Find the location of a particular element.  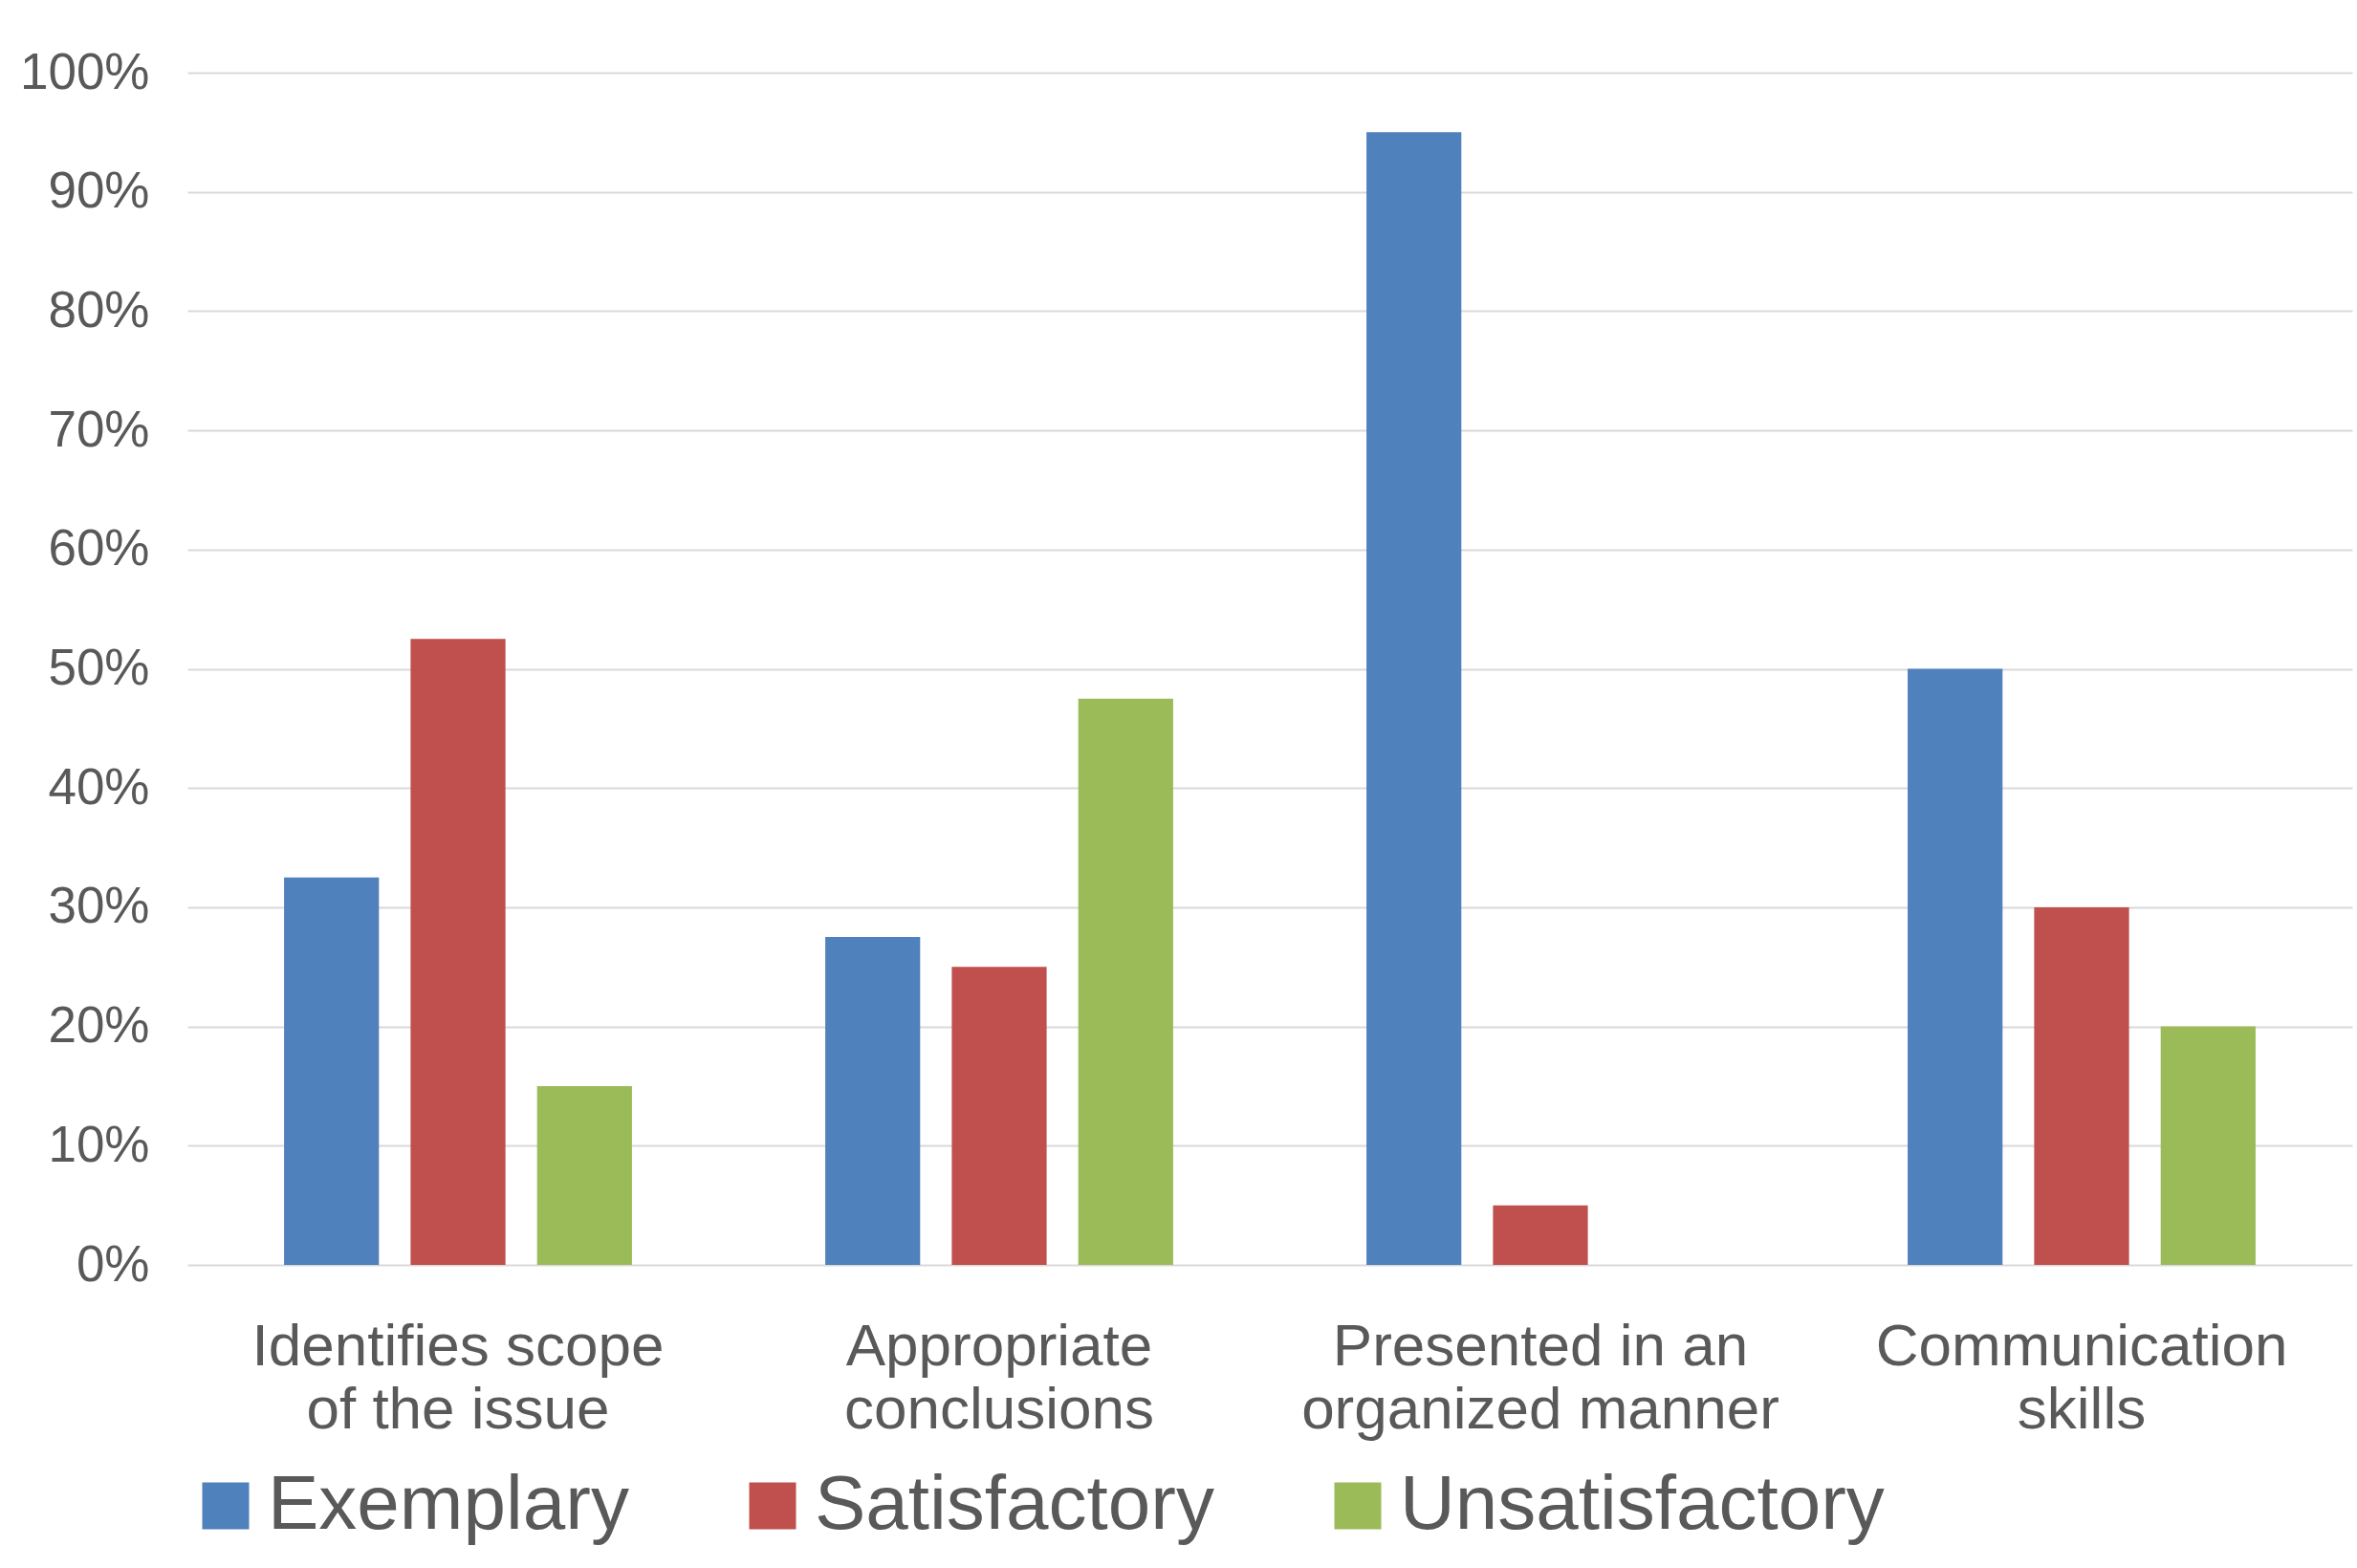

y-tick-label: 90% is located at coordinates (99, 190).